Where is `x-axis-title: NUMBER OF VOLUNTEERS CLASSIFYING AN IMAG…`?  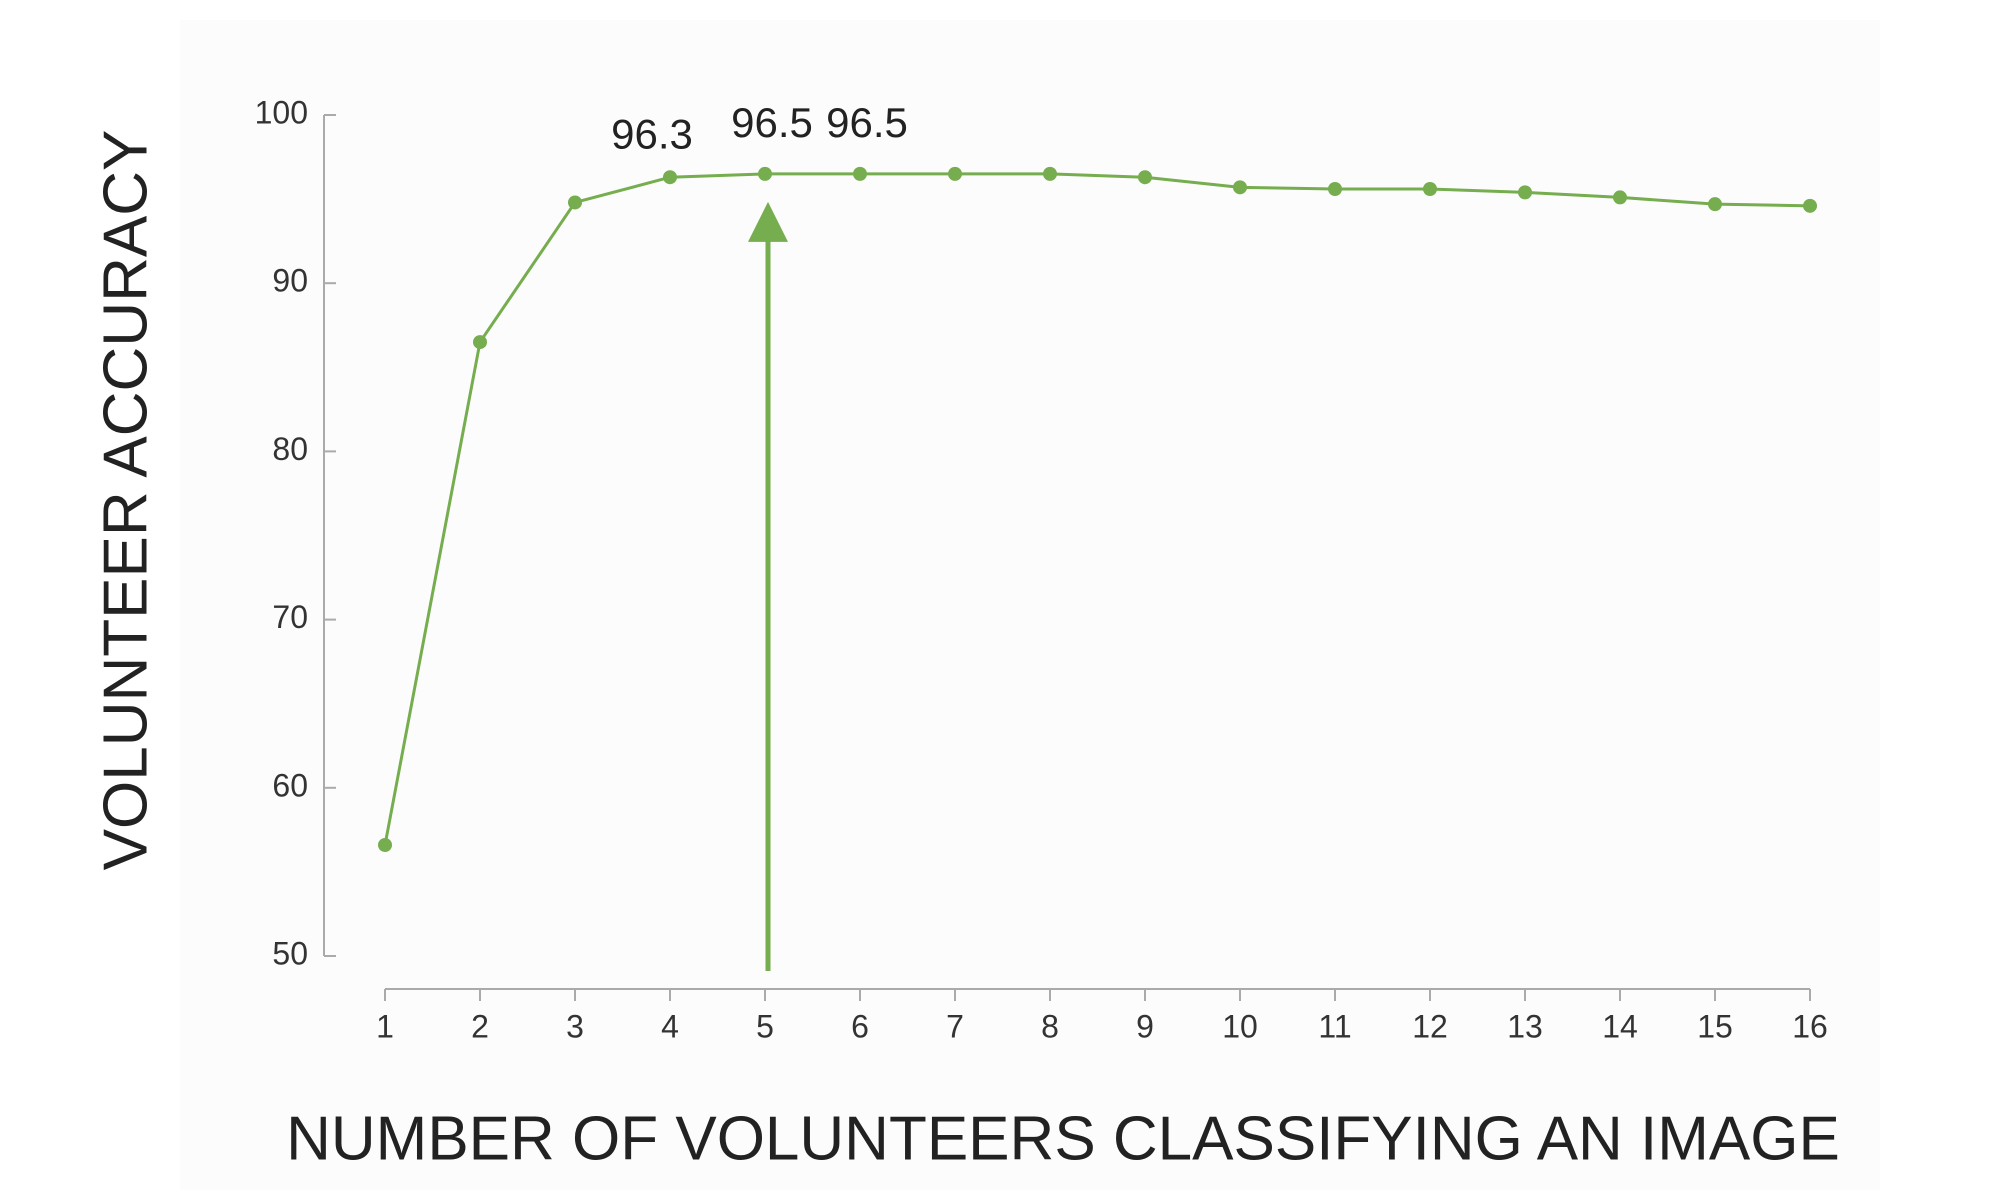
x-axis-title: NUMBER OF VOLUNTEERS CLASSIFYING AN IMAG… is located at coordinates (1063, 1138).